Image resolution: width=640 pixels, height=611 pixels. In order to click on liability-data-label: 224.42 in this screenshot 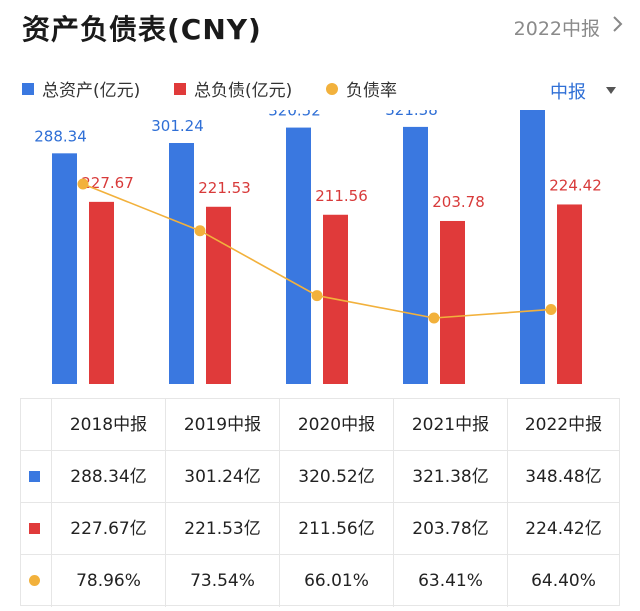, I will do `click(575, 185)`.